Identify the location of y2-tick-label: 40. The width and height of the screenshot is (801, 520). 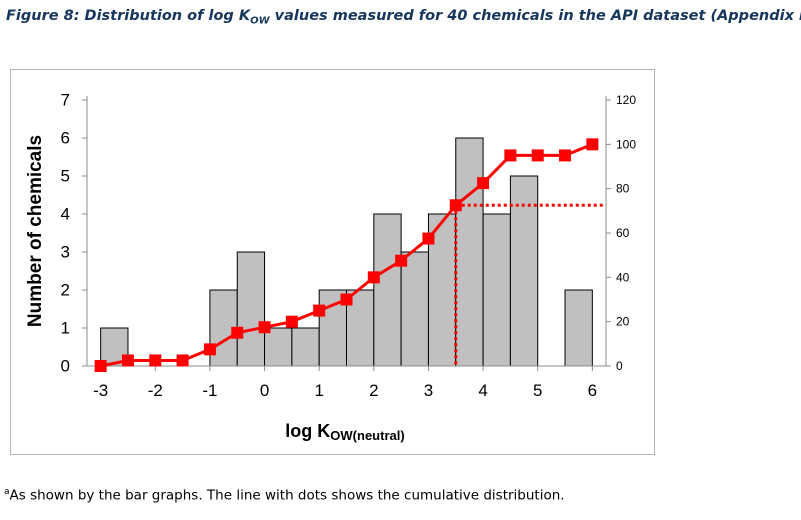
(623, 277).